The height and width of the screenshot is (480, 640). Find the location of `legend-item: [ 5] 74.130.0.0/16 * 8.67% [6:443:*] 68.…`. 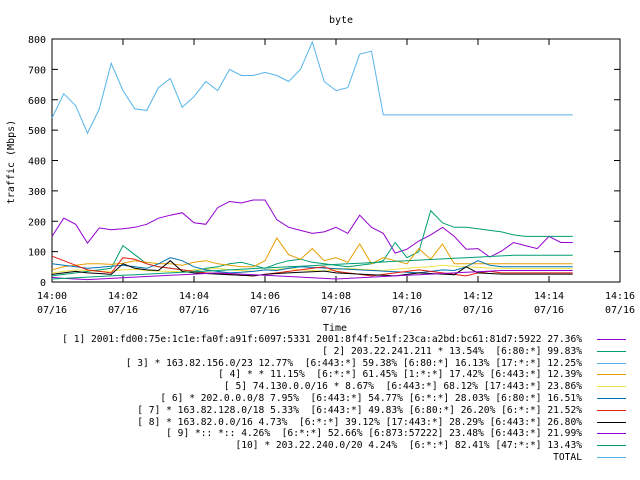

legend-item: [ 5] 74.130.0.0/16 * 8.67% [6:443:*] 68.… is located at coordinates (320, 386).